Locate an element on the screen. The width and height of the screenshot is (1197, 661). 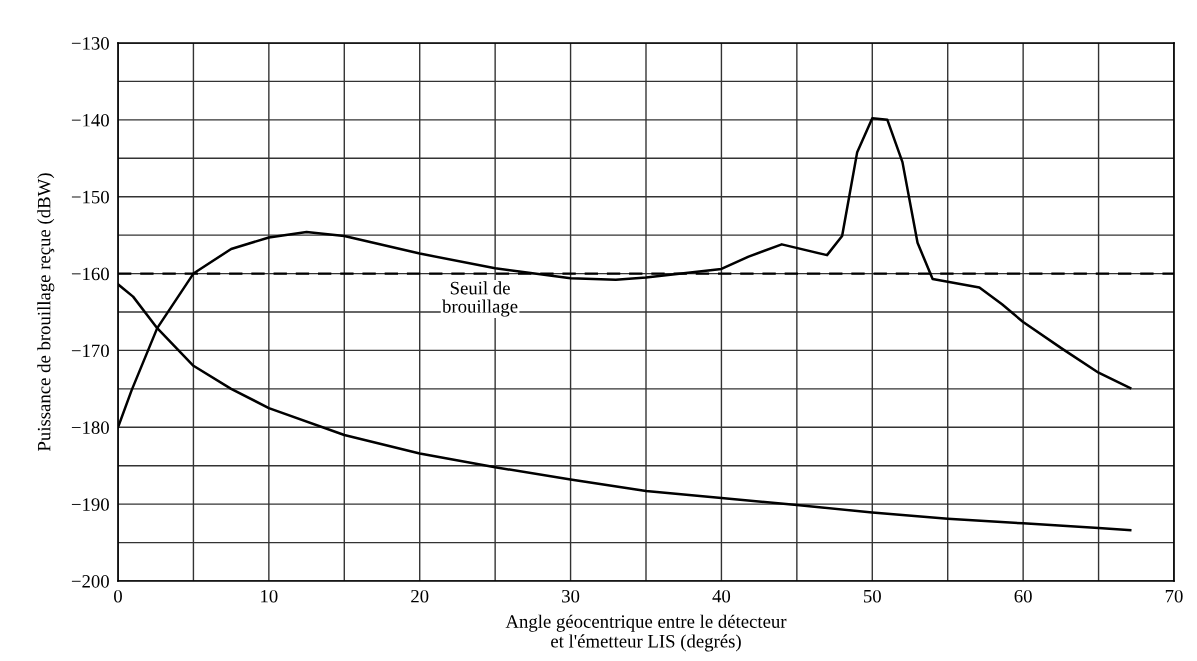
x-tick-label: 70 is located at coordinates (1174, 596).